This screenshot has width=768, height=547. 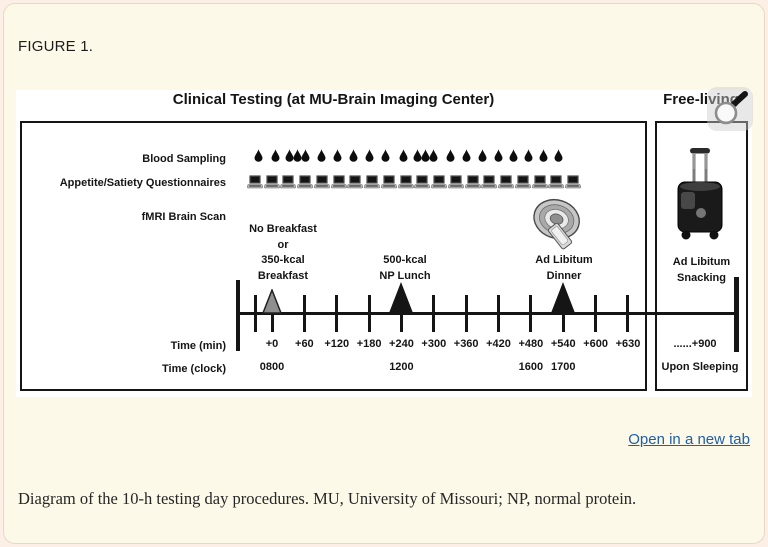 I want to click on tick-label: +630, so click(x=628, y=344).